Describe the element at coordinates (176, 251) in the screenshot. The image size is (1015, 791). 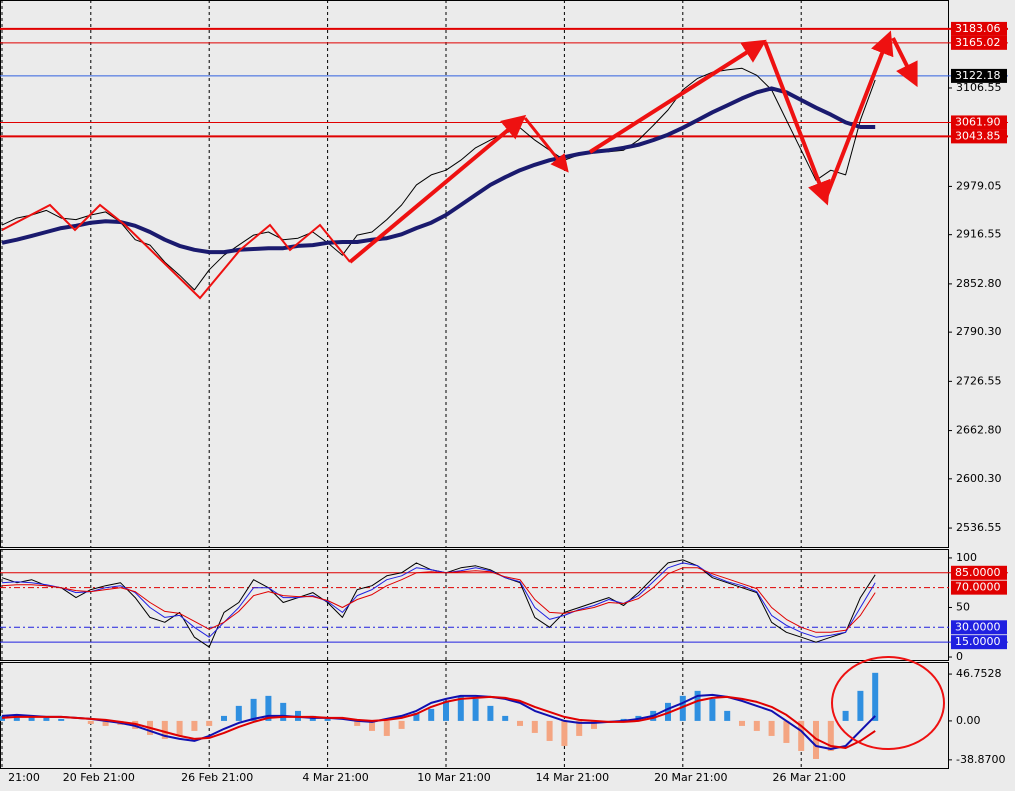
I see `zigzag` at that location.